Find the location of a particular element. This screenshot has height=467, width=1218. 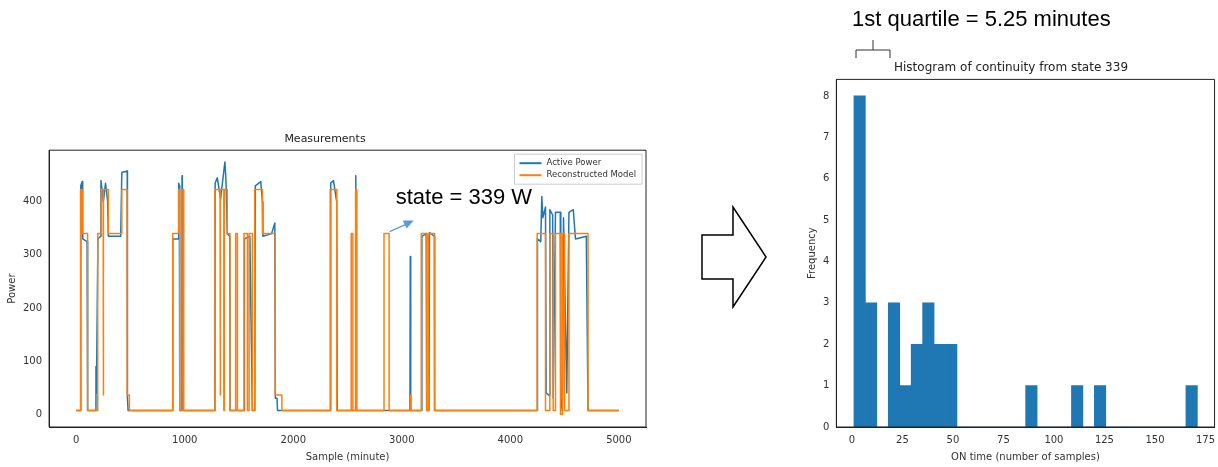

y-tick-label: 8 is located at coordinates (826, 95).